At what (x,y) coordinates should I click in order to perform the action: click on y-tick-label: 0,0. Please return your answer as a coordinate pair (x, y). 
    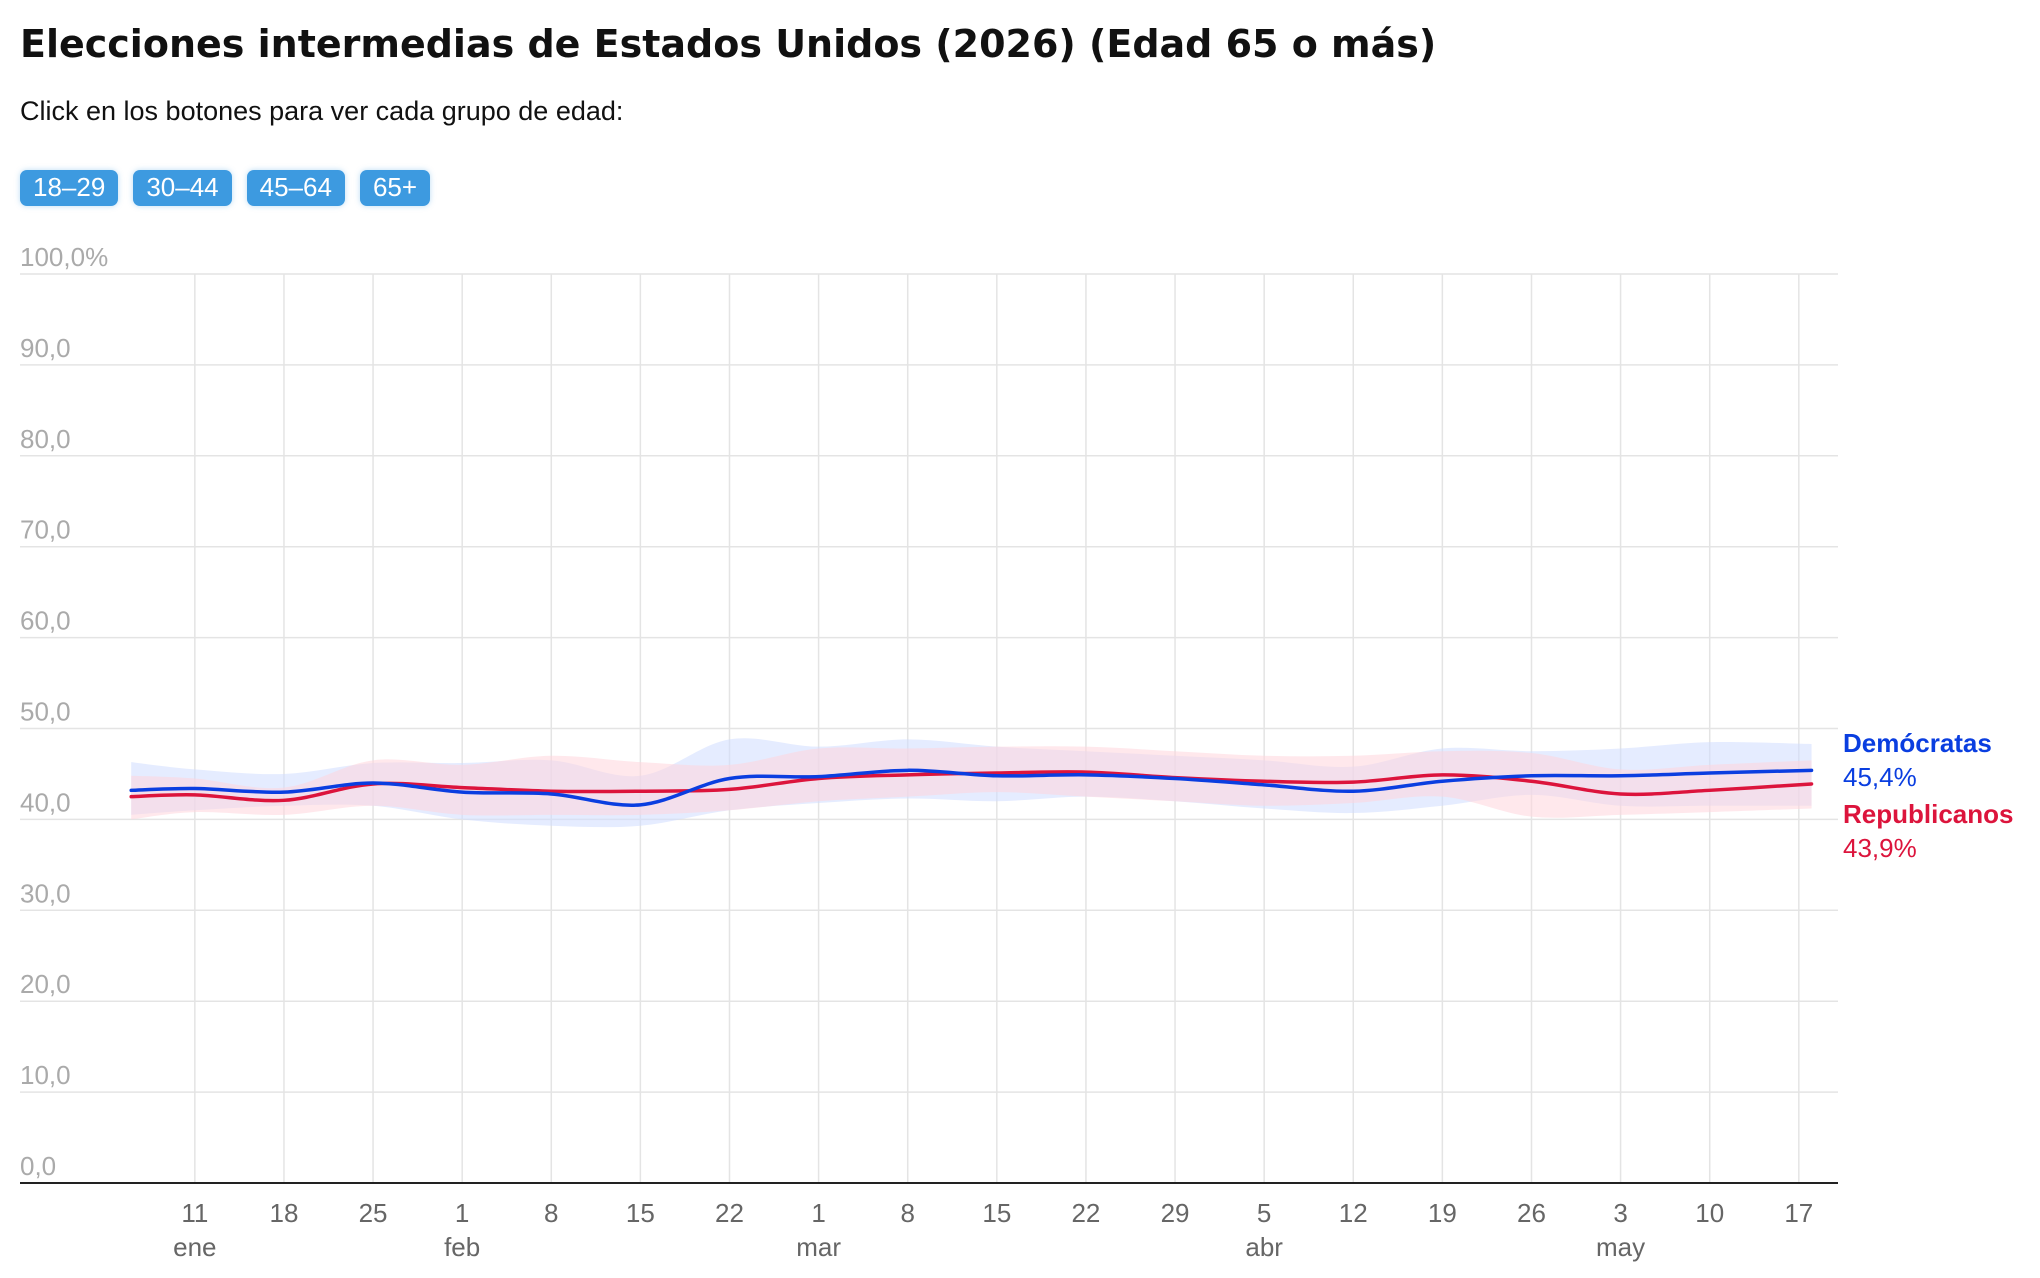
    Looking at the image, I should click on (38, 1166).